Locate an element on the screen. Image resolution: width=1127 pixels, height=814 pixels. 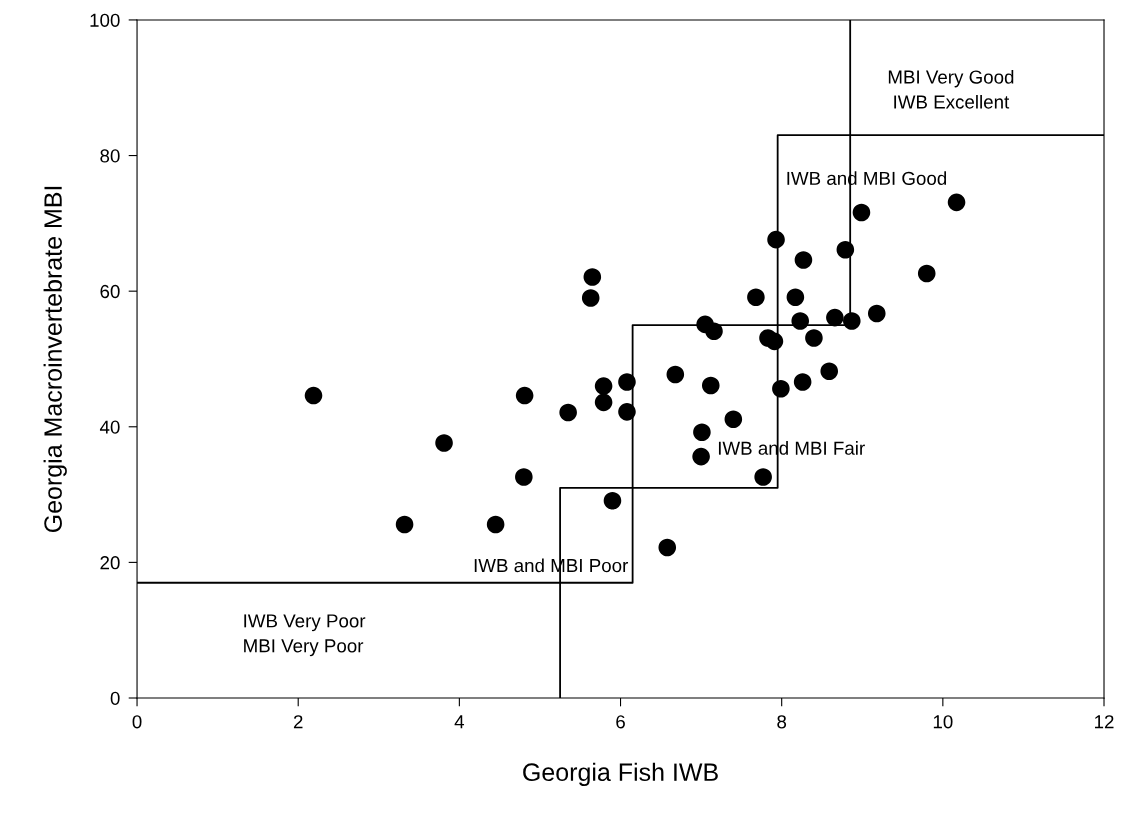
annotation: IWB Very Poor MBI Very Poor is located at coordinates (305, 635).